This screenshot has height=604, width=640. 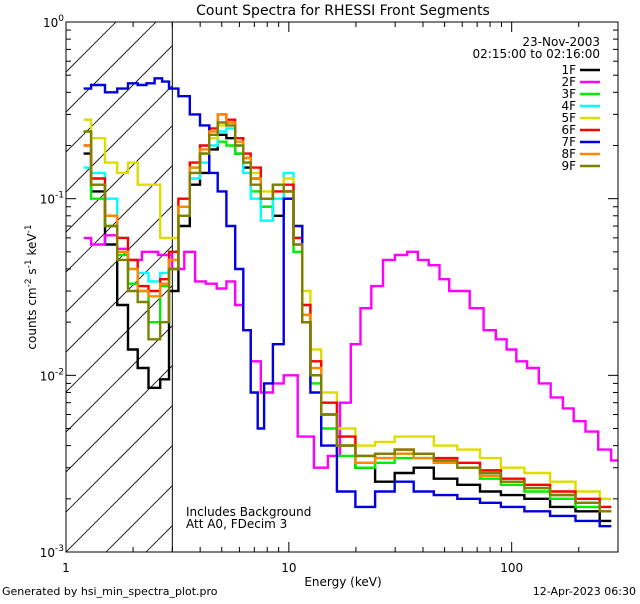 I want to click on legend-label-5F: 5F, so click(x=568, y=118).